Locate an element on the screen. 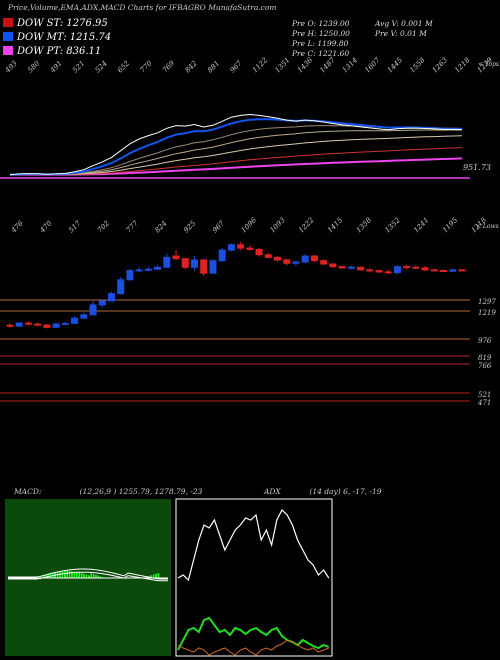  tops-corner-label: < Tops is located at coordinates (488, 64).